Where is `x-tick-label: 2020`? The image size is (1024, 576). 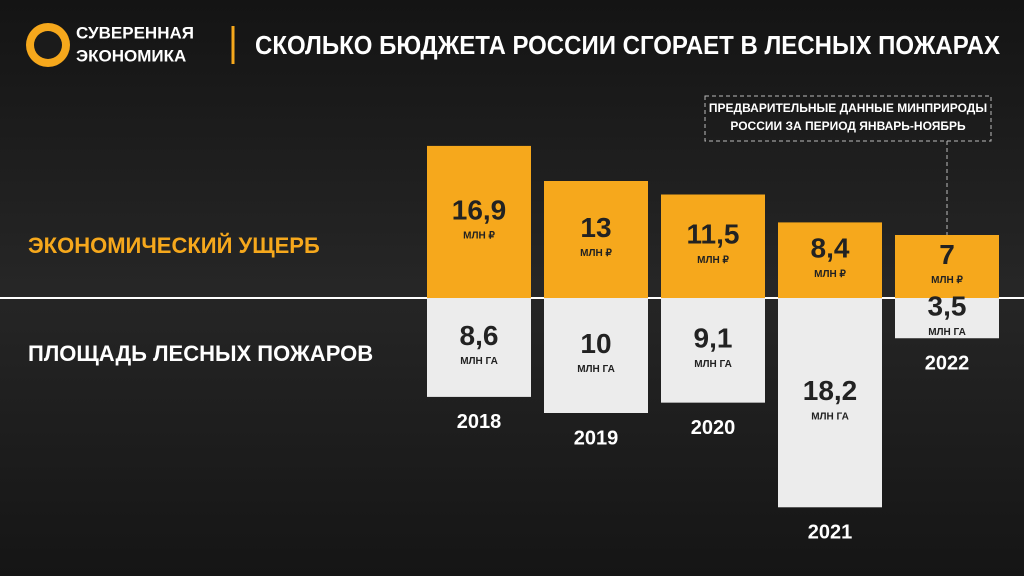 x-tick-label: 2020 is located at coordinates (713, 428).